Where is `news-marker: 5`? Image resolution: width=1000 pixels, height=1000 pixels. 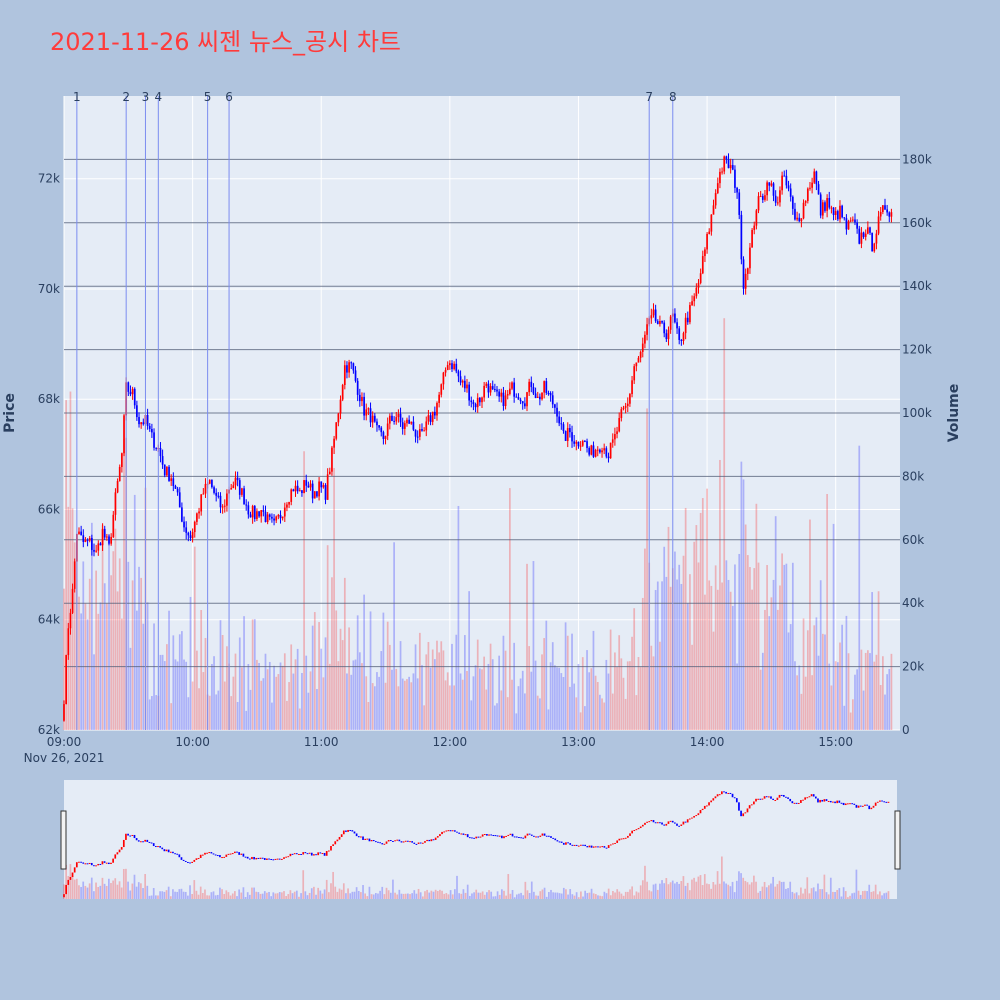 news-marker: 5 is located at coordinates (207, 410).